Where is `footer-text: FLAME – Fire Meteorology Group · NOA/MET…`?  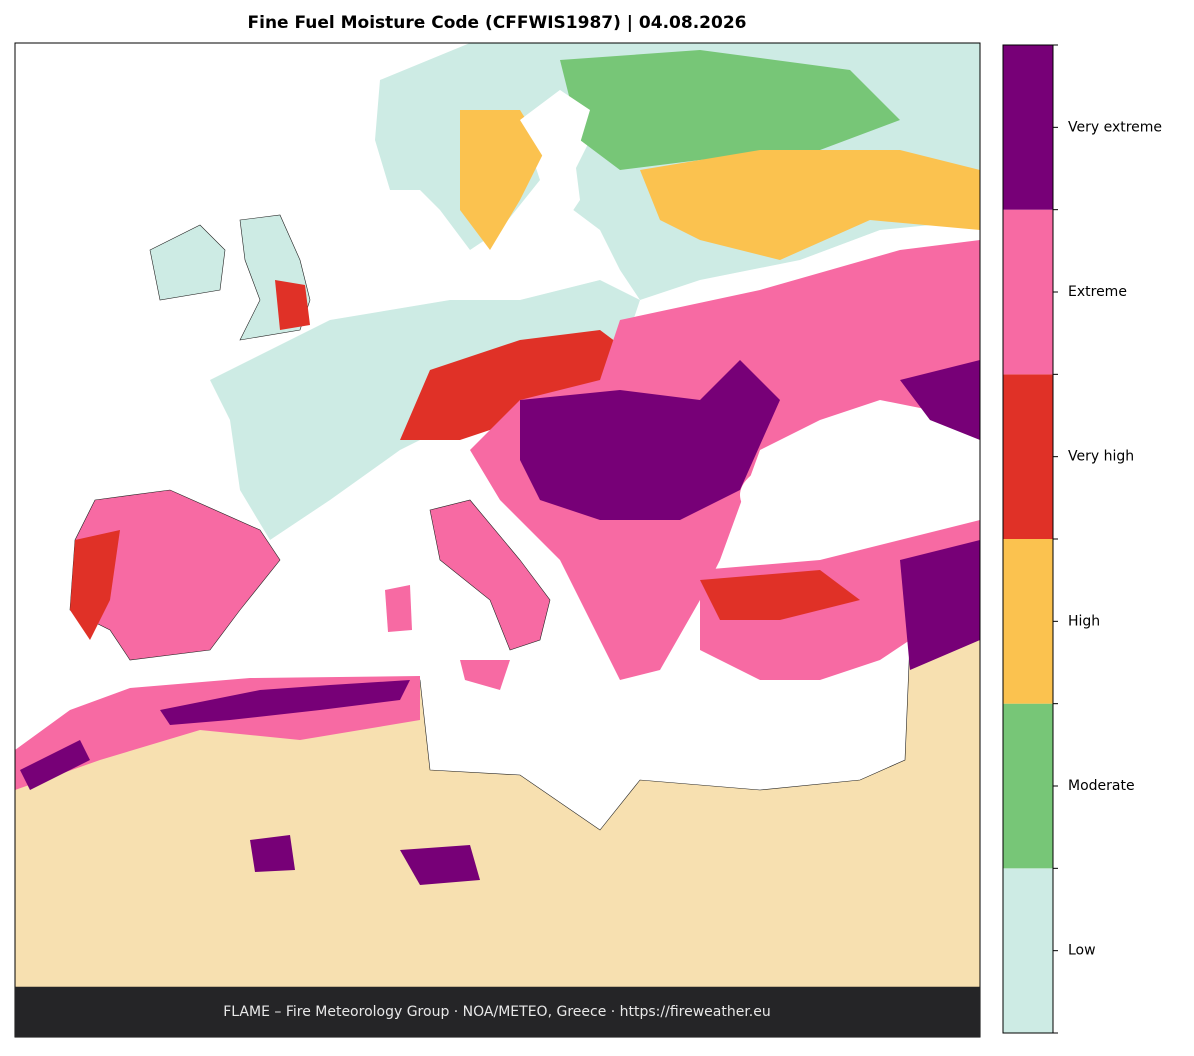
footer-text: FLAME – Fire Meteorology Group · NOA/MET… is located at coordinates (497, 1012).